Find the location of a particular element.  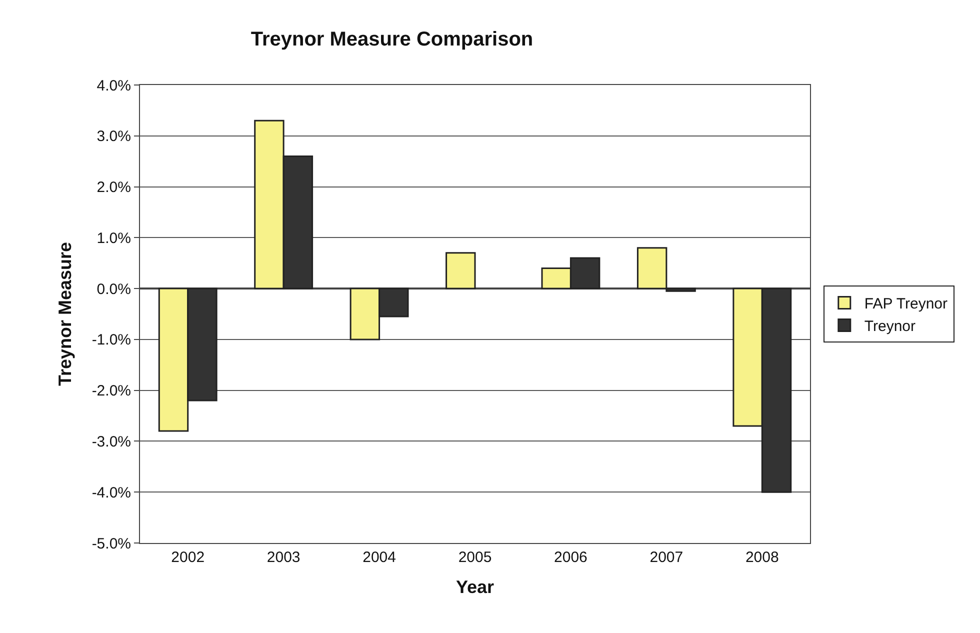

y-tick-label: -3.0% is located at coordinates (111, 441).